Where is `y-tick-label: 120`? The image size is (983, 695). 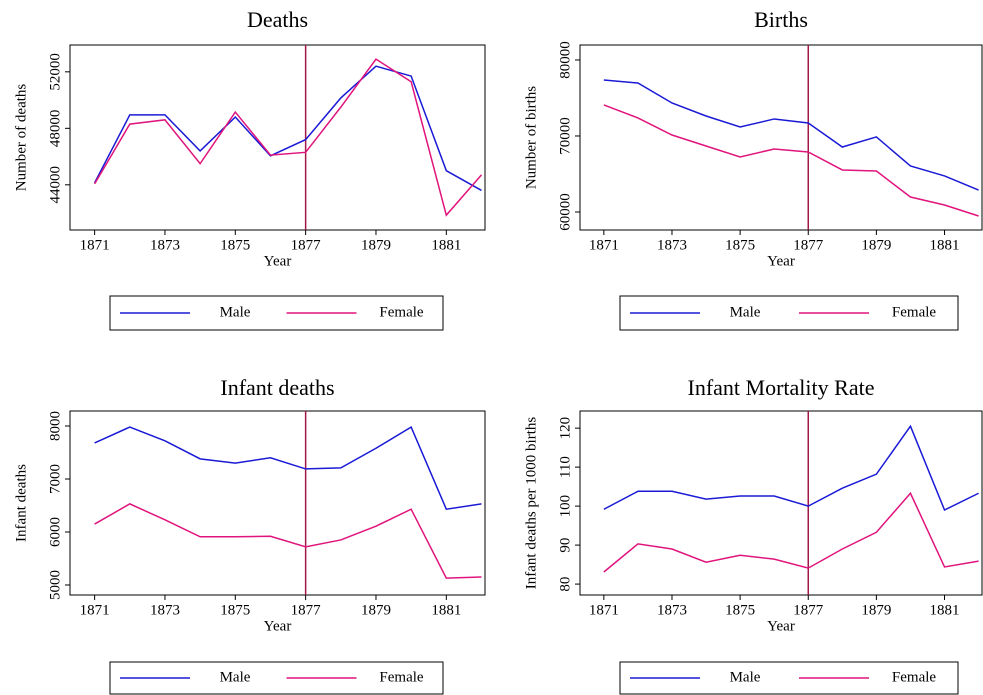 y-tick-label: 120 is located at coordinates (565, 428).